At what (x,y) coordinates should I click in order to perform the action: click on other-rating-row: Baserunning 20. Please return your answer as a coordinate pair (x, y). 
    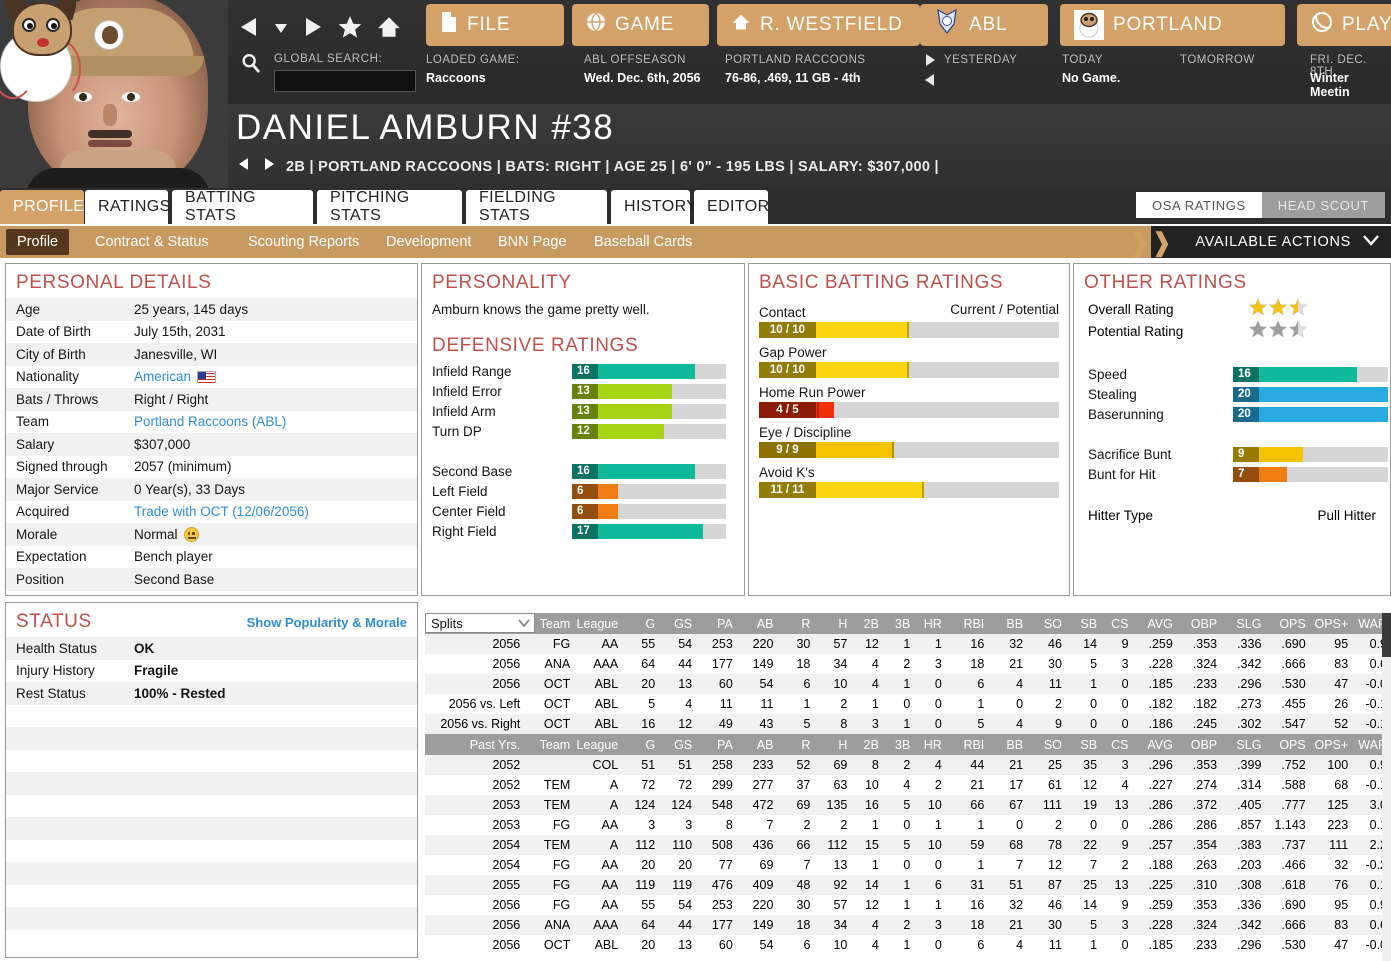
    Looking at the image, I should click on (1239, 414).